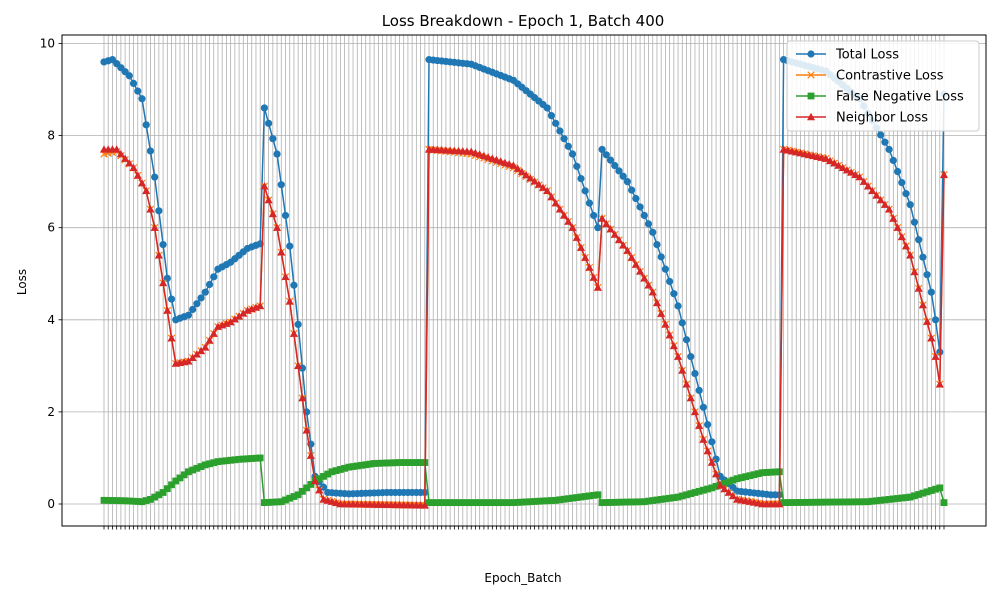  Describe the element at coordinates (882, 118) in the screenshot. I see `legend-label: Neighbor Loss` at that location.